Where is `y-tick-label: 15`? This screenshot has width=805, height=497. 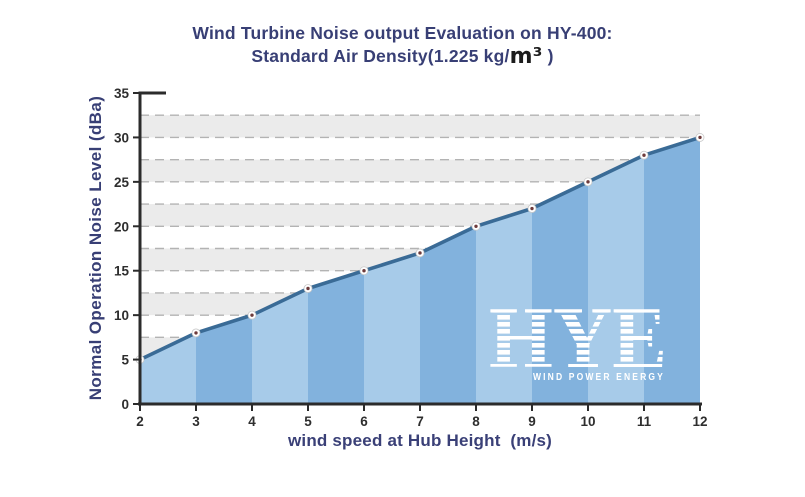 y-tick-label: 15 is located at coordinates (122, 271).